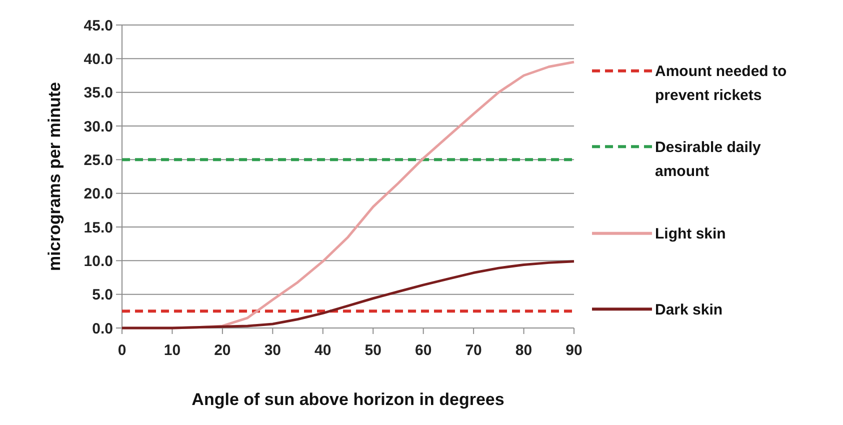  I want to click on y-tick-label: 10.0, so click(98, 261).